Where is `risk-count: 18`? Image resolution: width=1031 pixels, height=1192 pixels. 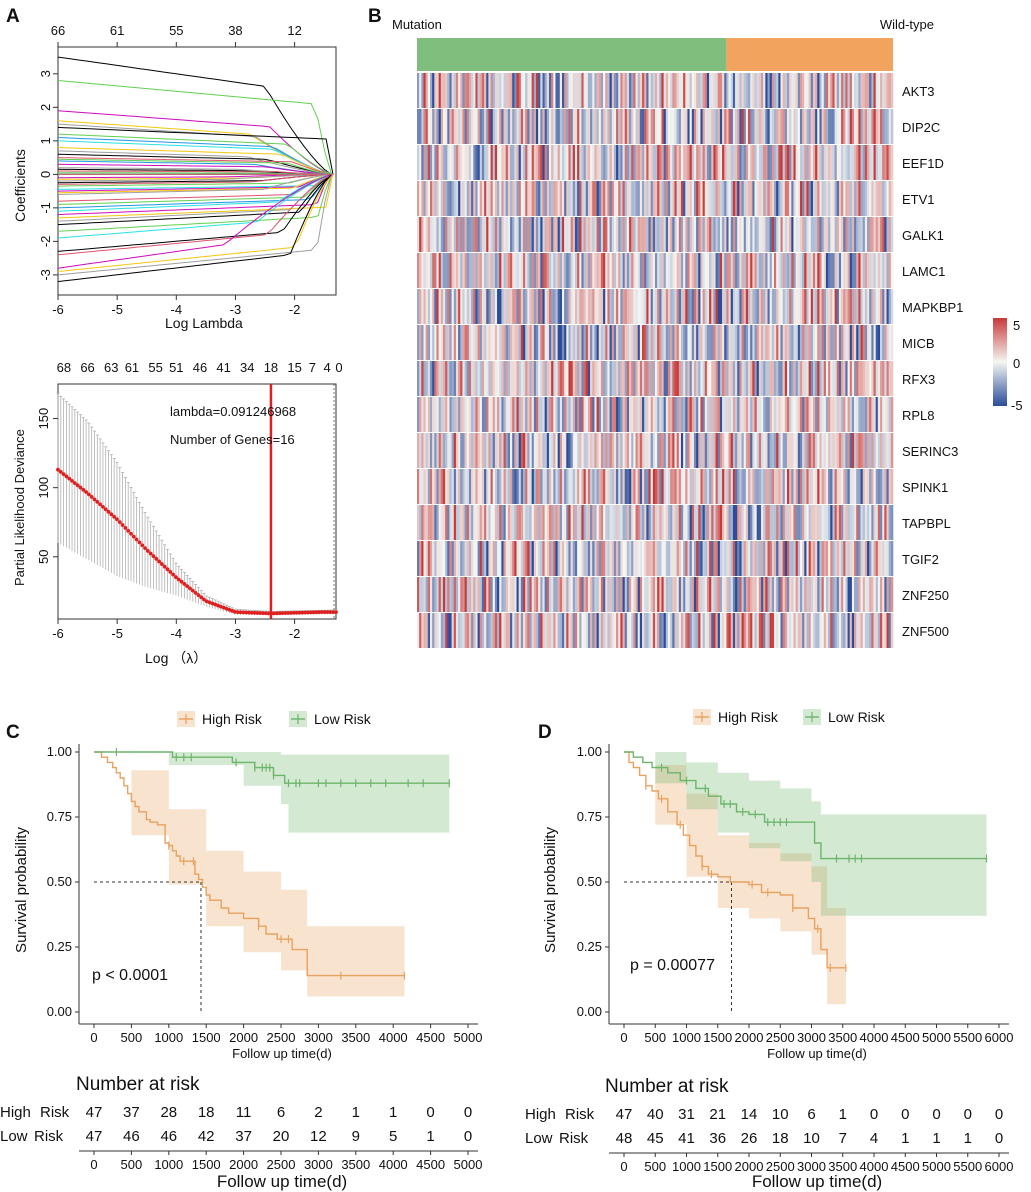
risk-count: 18 is located at coordinates (780, 1138).